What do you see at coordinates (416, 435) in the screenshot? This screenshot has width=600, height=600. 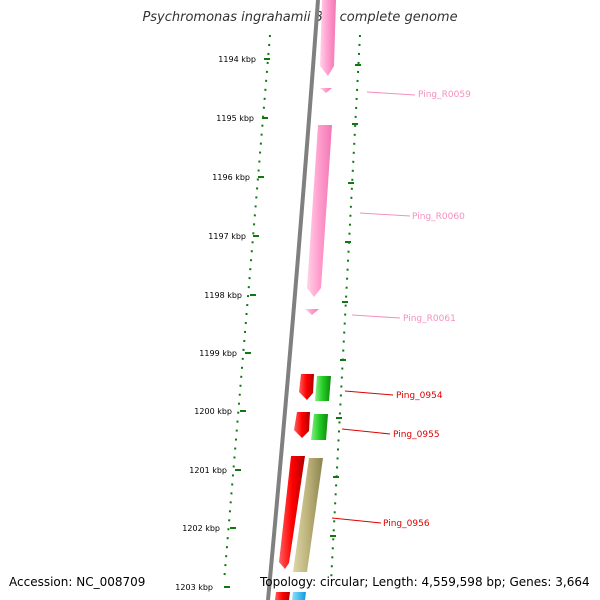 I see `gene-label-Ping_0955: Ping_0955` at bounding box center [416, 435].